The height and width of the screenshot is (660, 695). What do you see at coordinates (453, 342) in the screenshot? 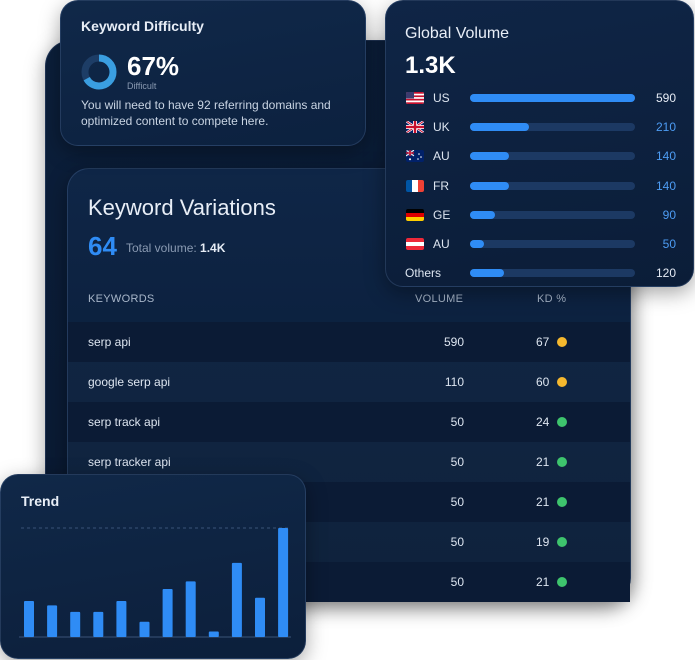
I see `volume-cell: 590` at bounding box center [453, 342].